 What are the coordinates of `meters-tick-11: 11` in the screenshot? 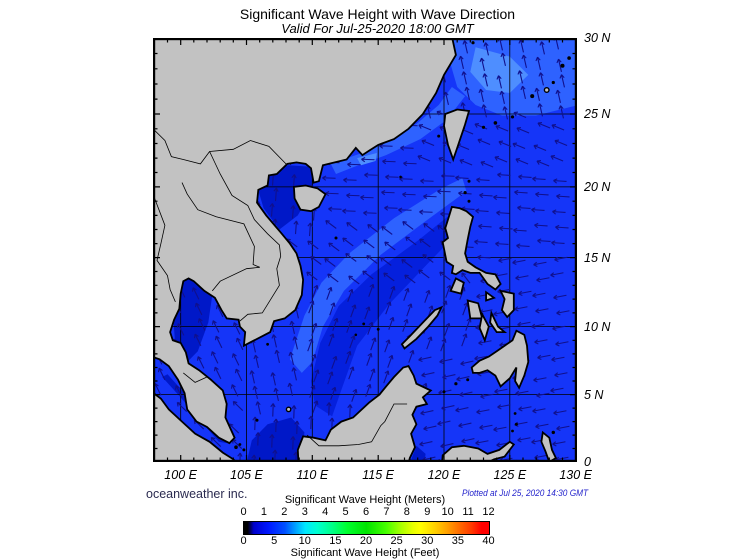 It's located at (468, 512).